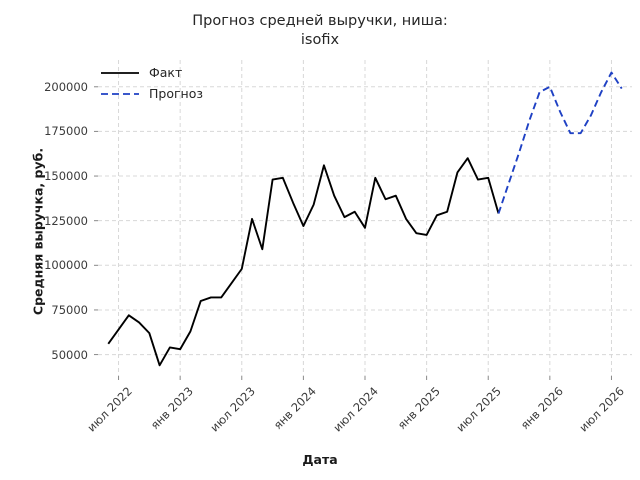  I want to click on legend-swatch-solid-line, so click(120, 72).